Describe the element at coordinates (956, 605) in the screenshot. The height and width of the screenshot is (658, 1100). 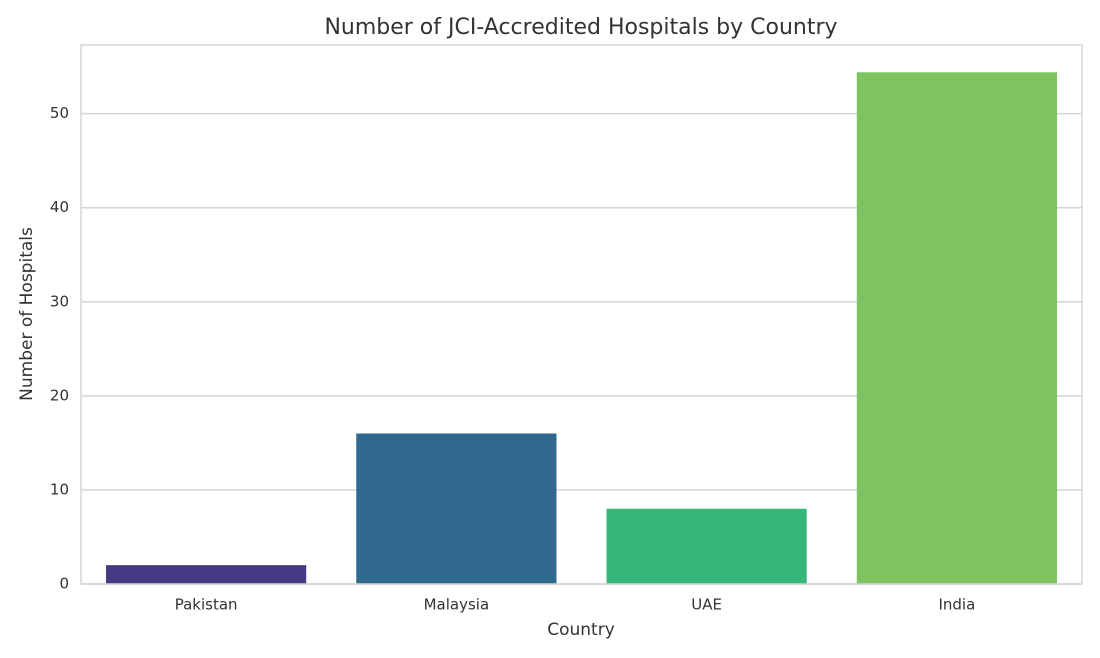
I see `x-tick-label: India` at that location.